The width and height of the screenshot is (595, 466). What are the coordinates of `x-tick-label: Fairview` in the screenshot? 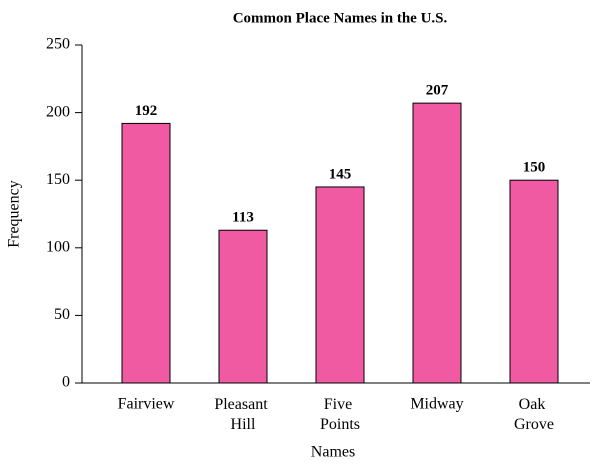 It's located at (146, 404).